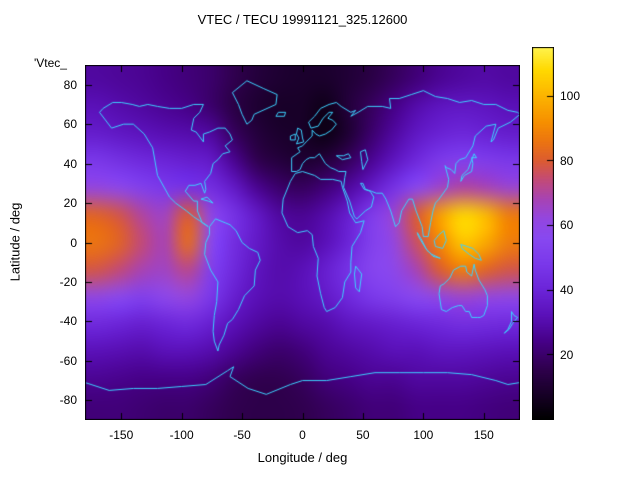 The height and width of the screenshot is (480, 640). What do you see at coordinates (68, 360) in the screenshot?
I see `y-tick-label: -60` at bounding box center [68, 360].